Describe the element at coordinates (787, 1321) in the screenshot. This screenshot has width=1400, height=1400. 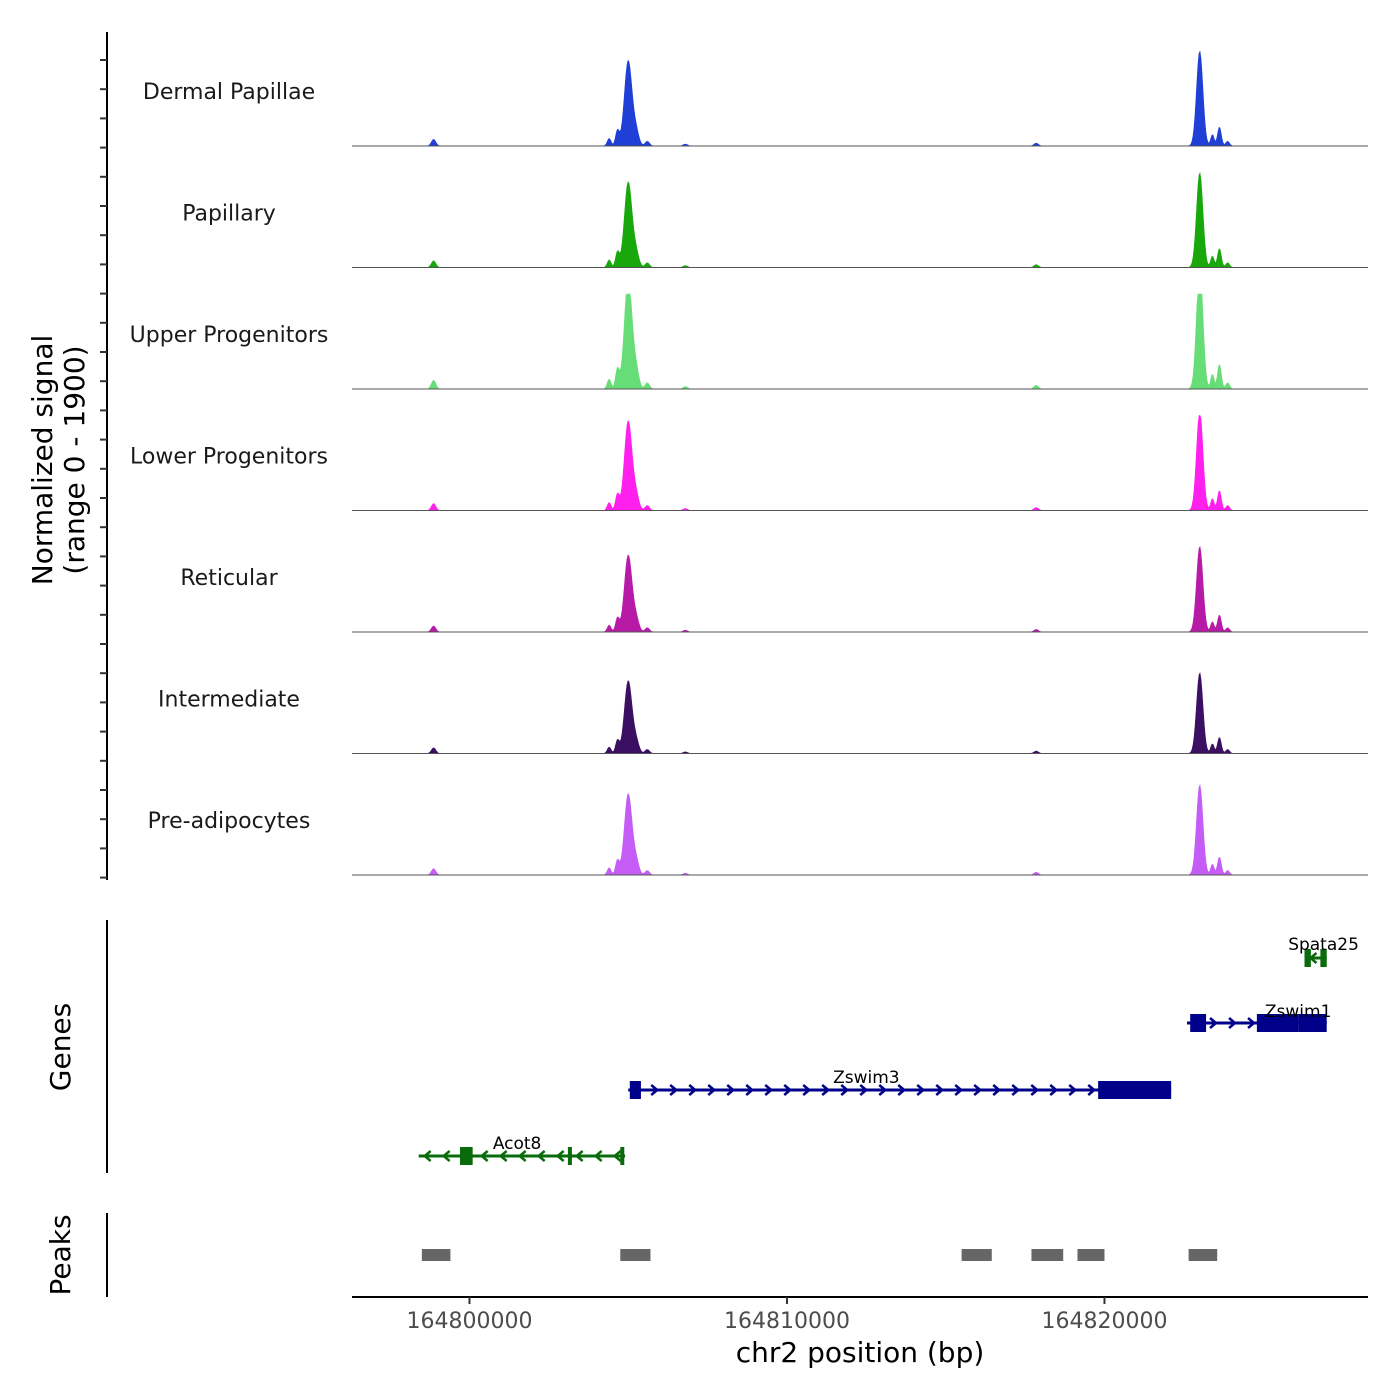
I see `x-tick-label: 164810000` at that location.